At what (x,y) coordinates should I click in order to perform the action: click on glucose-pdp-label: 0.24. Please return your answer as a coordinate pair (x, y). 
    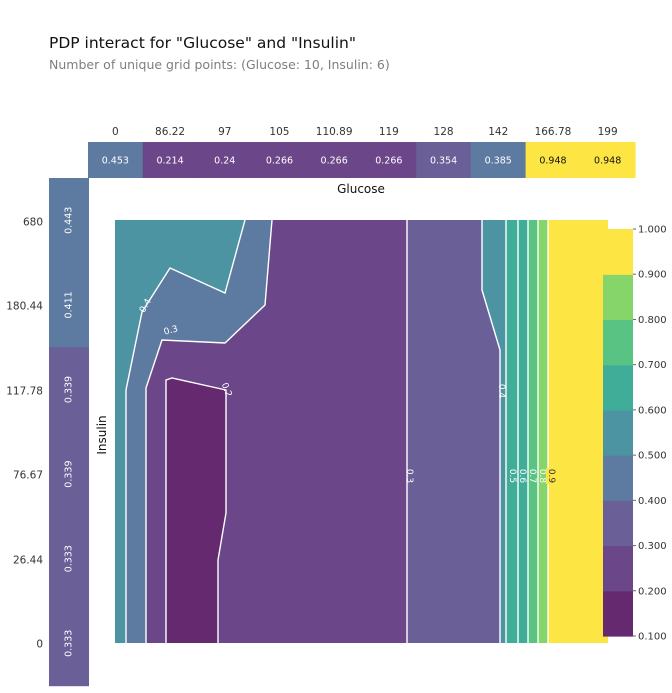
    Looking at the image, I should click on (224, 161).